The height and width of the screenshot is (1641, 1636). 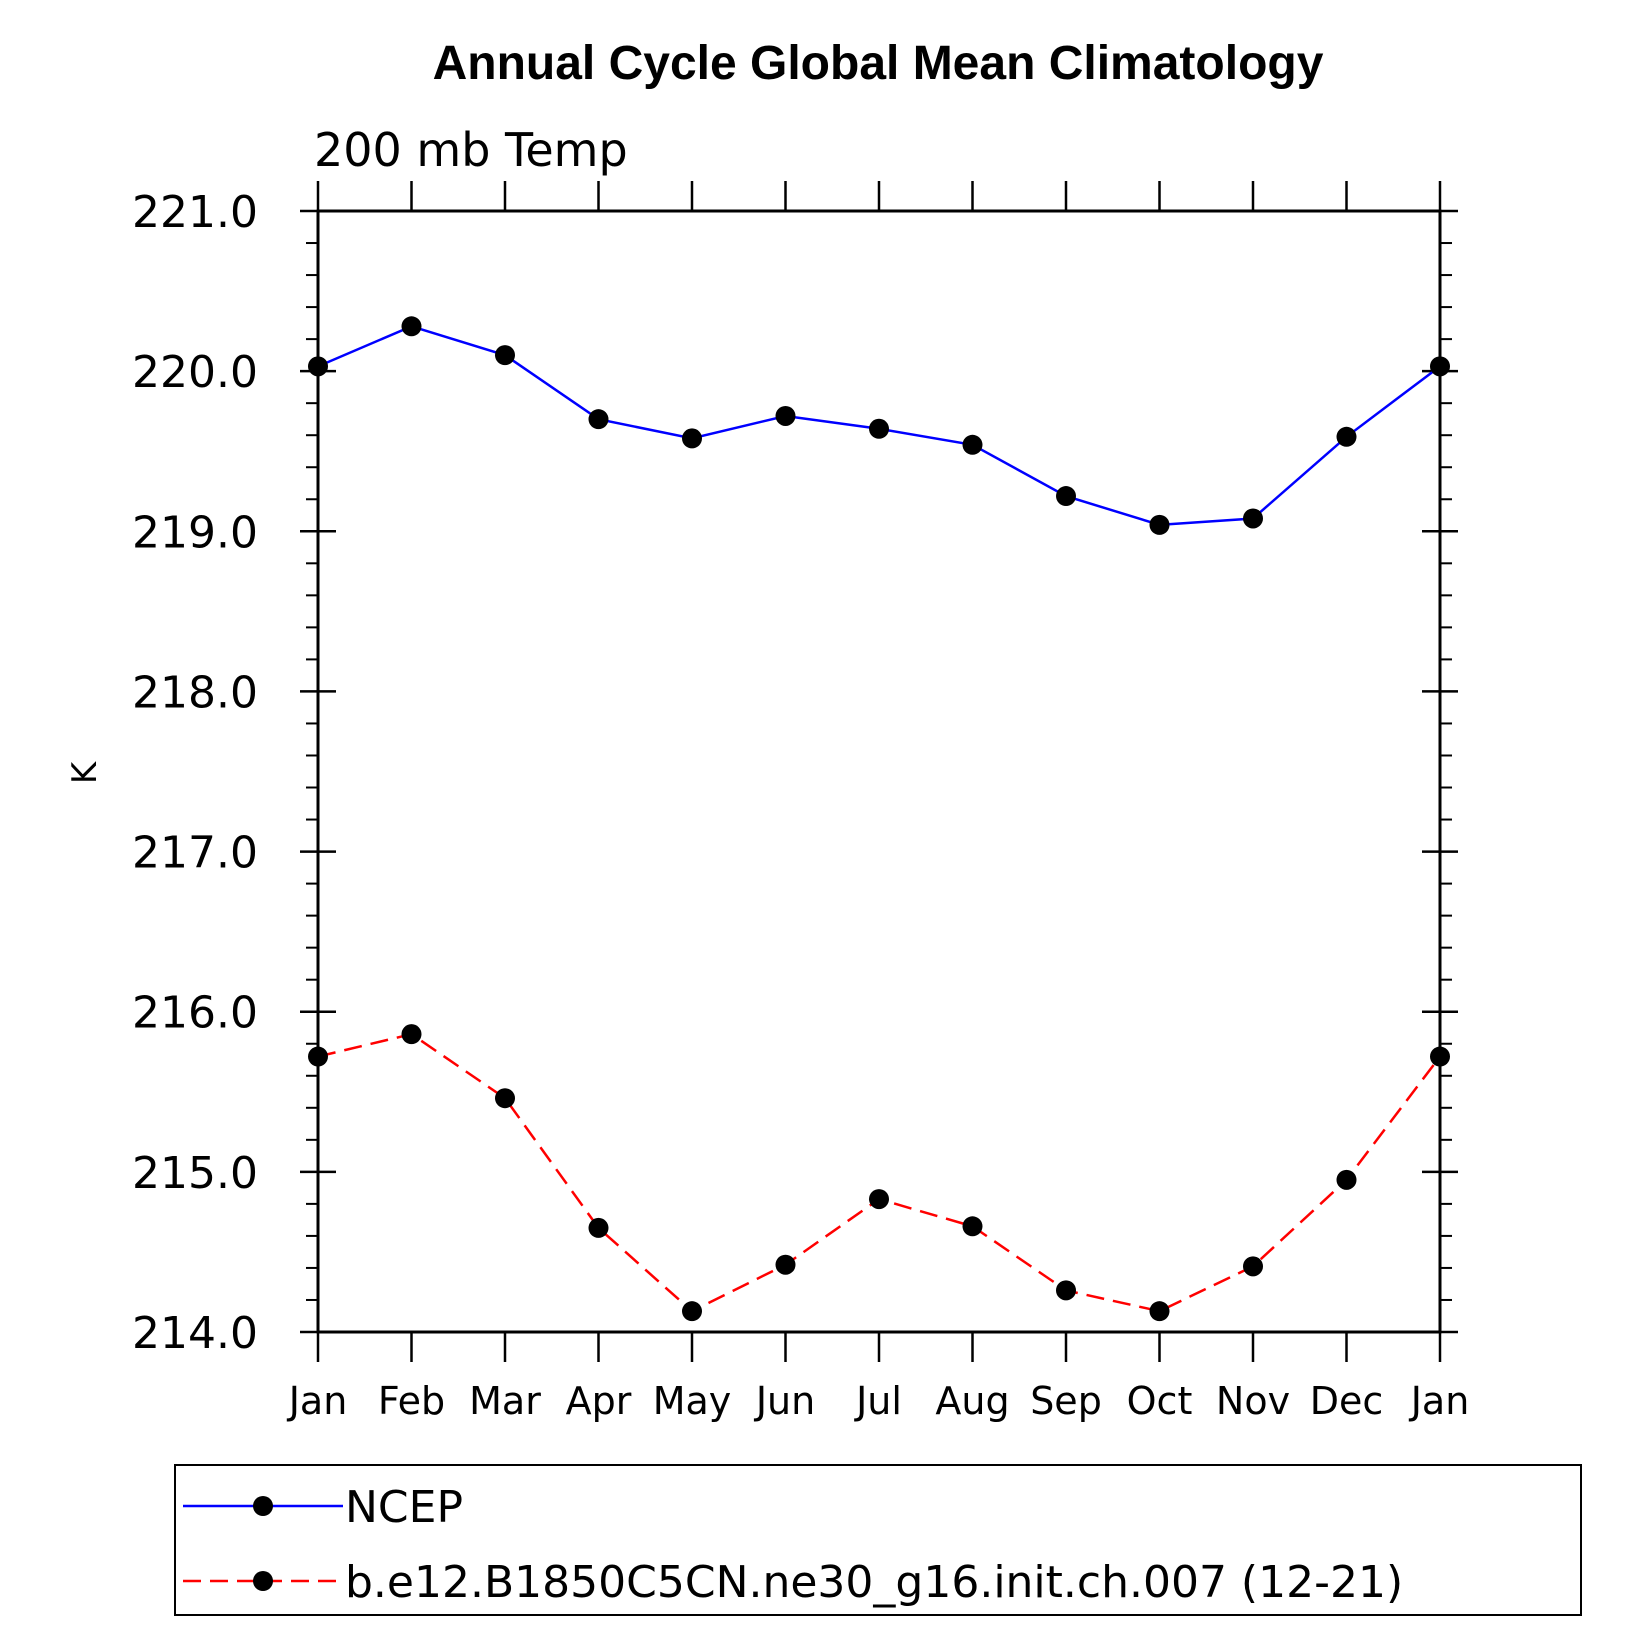 I want to click on y-tick-label: 216.0, so click(x=195, y=1013).